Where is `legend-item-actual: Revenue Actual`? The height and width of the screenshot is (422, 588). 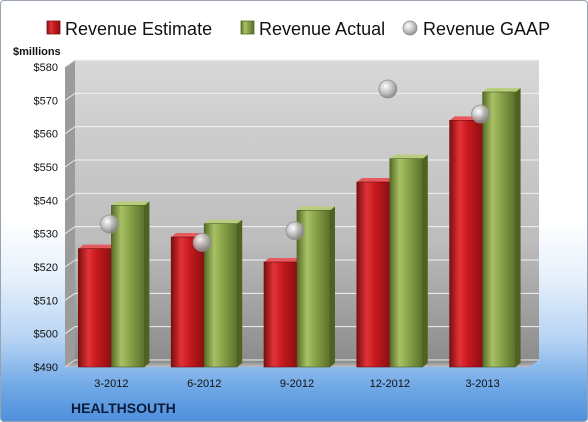
legend-item-actual: Revenue Actual is located at coordinates (312, 29).